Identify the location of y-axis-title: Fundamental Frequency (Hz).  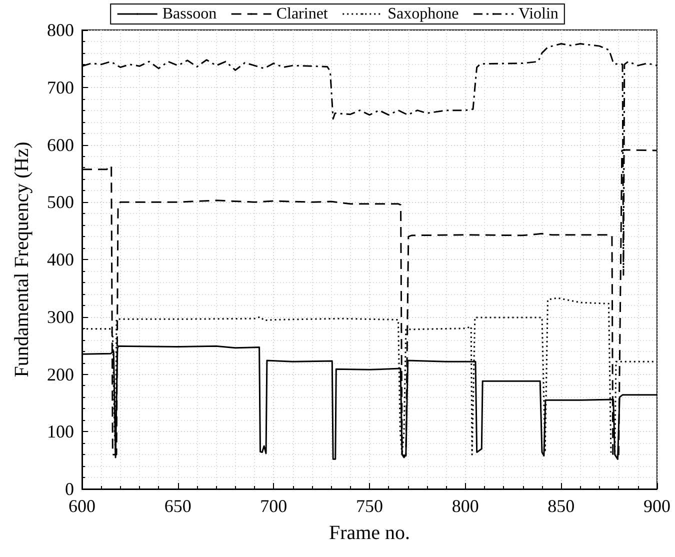
(22, 260).